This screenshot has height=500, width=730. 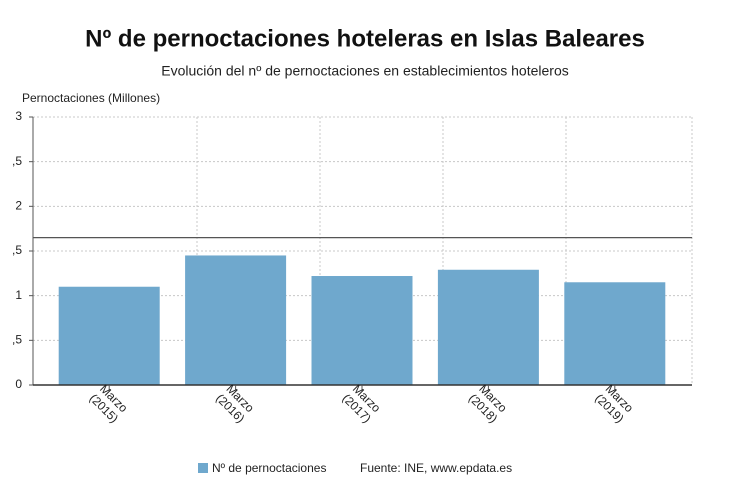 What do you see at coordinates (436, 468) in the screenshot?
I see `source: Fuente: INE, www.epdata.es` at bounding box center [436, 468].